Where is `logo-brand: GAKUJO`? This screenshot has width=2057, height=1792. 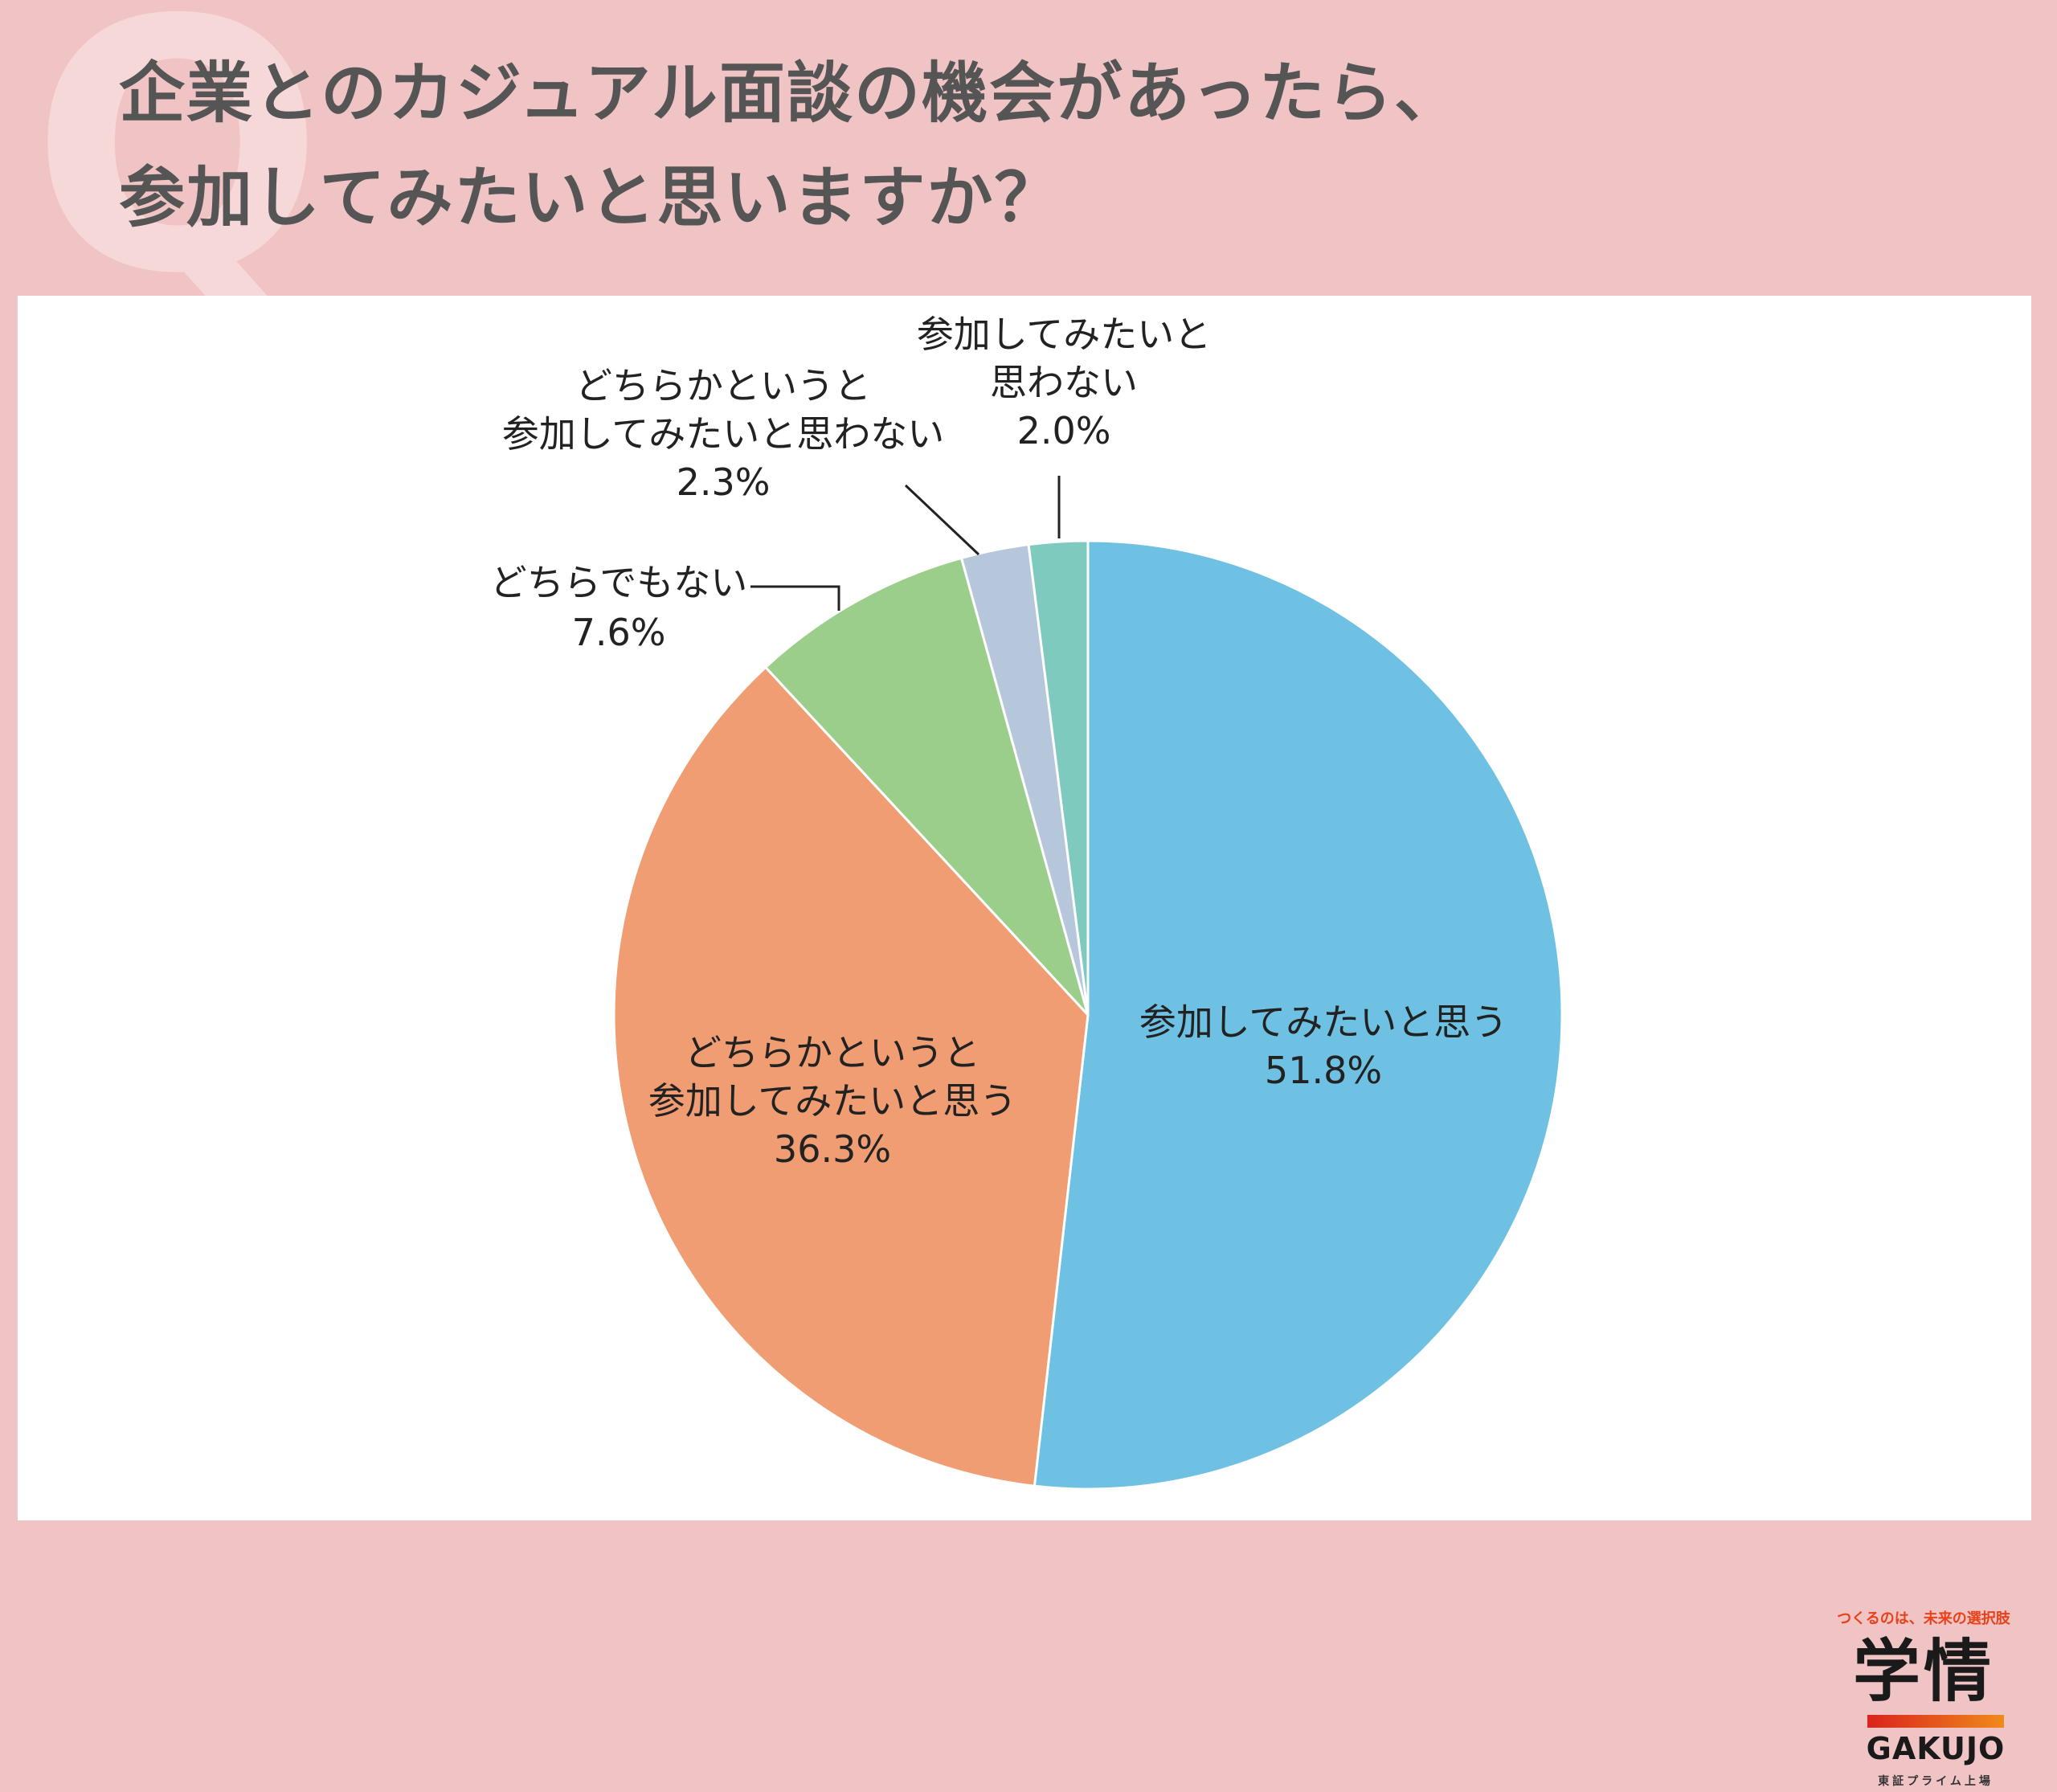
logo-brand: GAKUJO is located at coordinates (1936, 1748).